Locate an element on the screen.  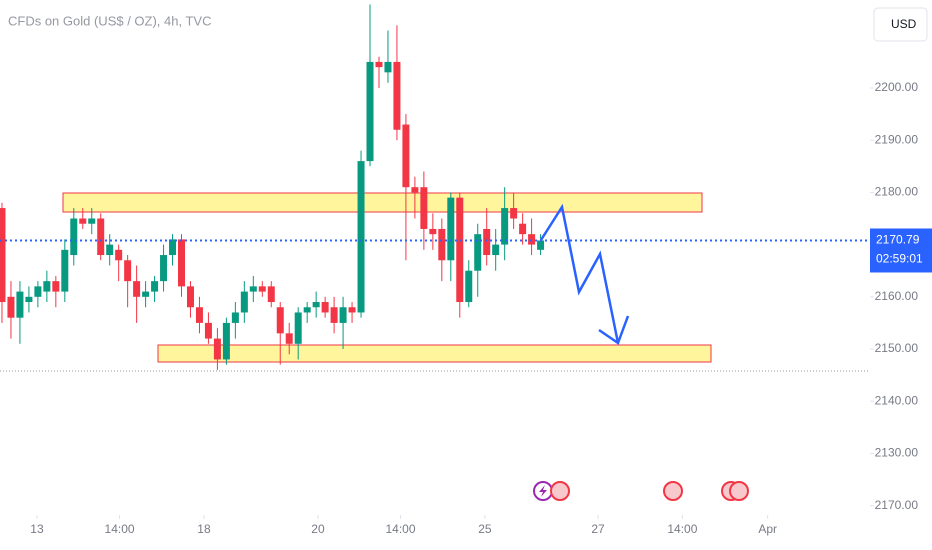
y-tick-label: 2130.00 is located at coordinates (897, 453).